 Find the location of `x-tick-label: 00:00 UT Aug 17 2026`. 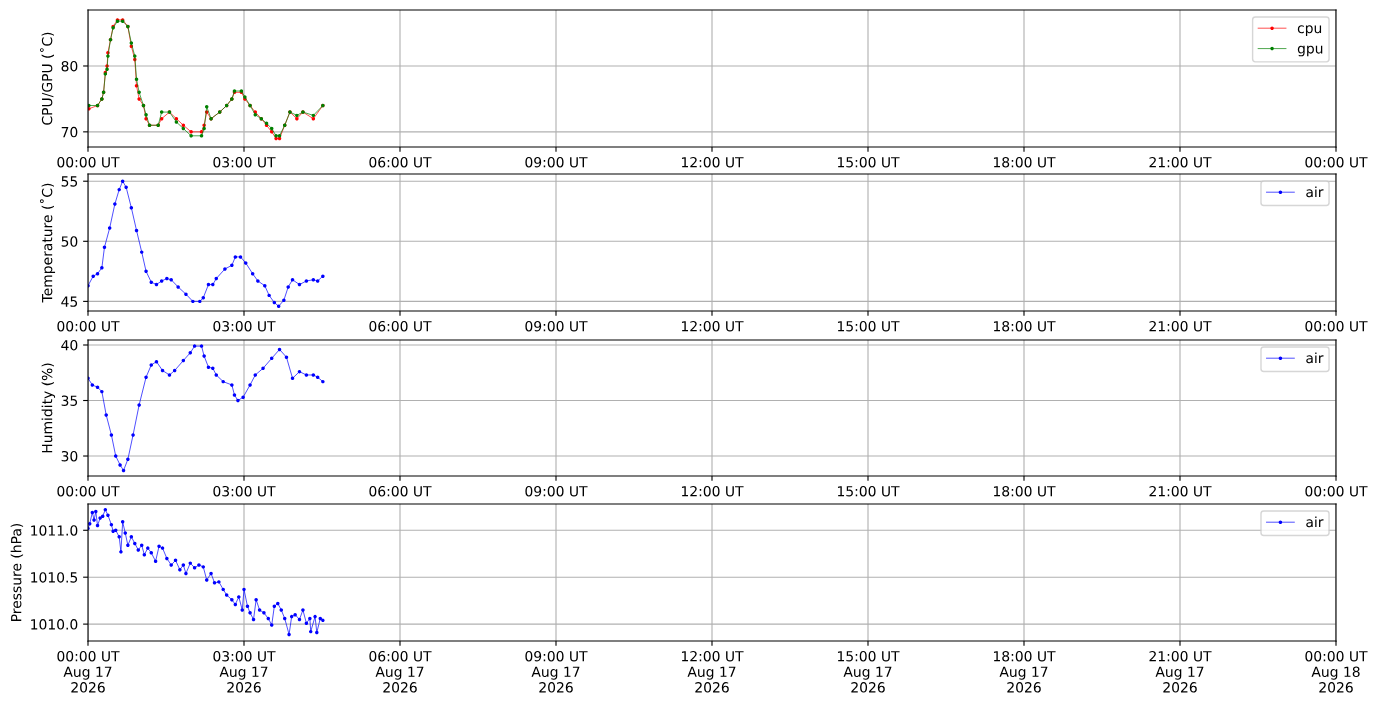

x-tick-label: 00:00 UT Aug 17 2026 is located at coordinates (88, 671).